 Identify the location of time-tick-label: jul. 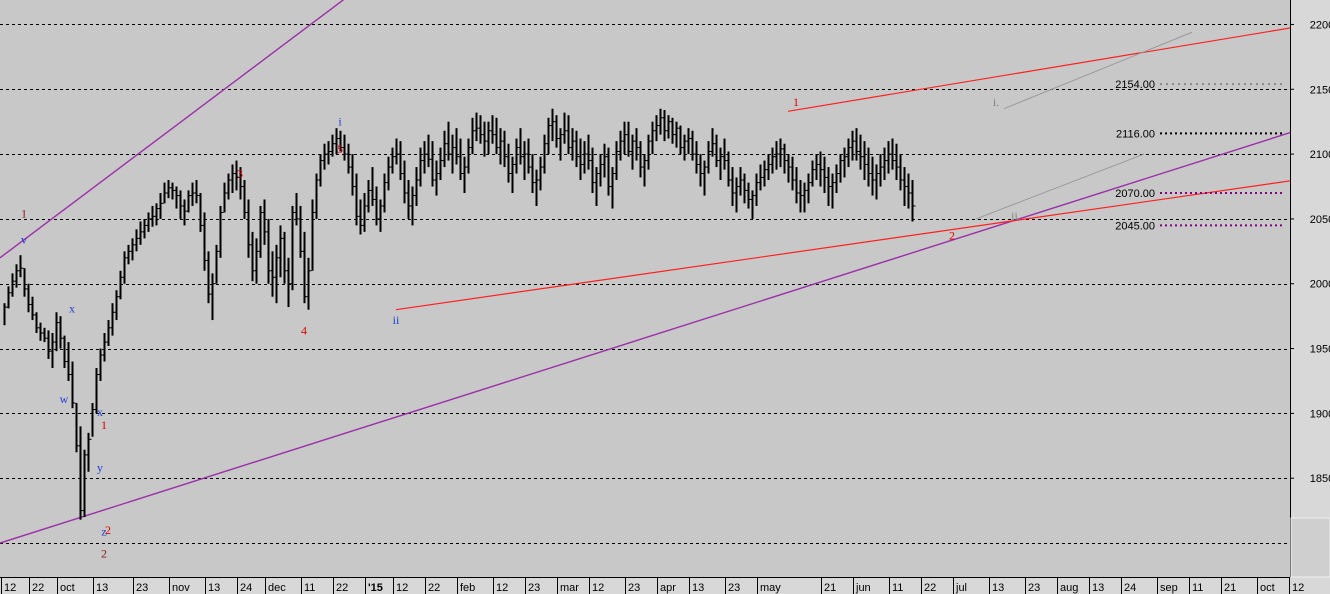
(961, 588).